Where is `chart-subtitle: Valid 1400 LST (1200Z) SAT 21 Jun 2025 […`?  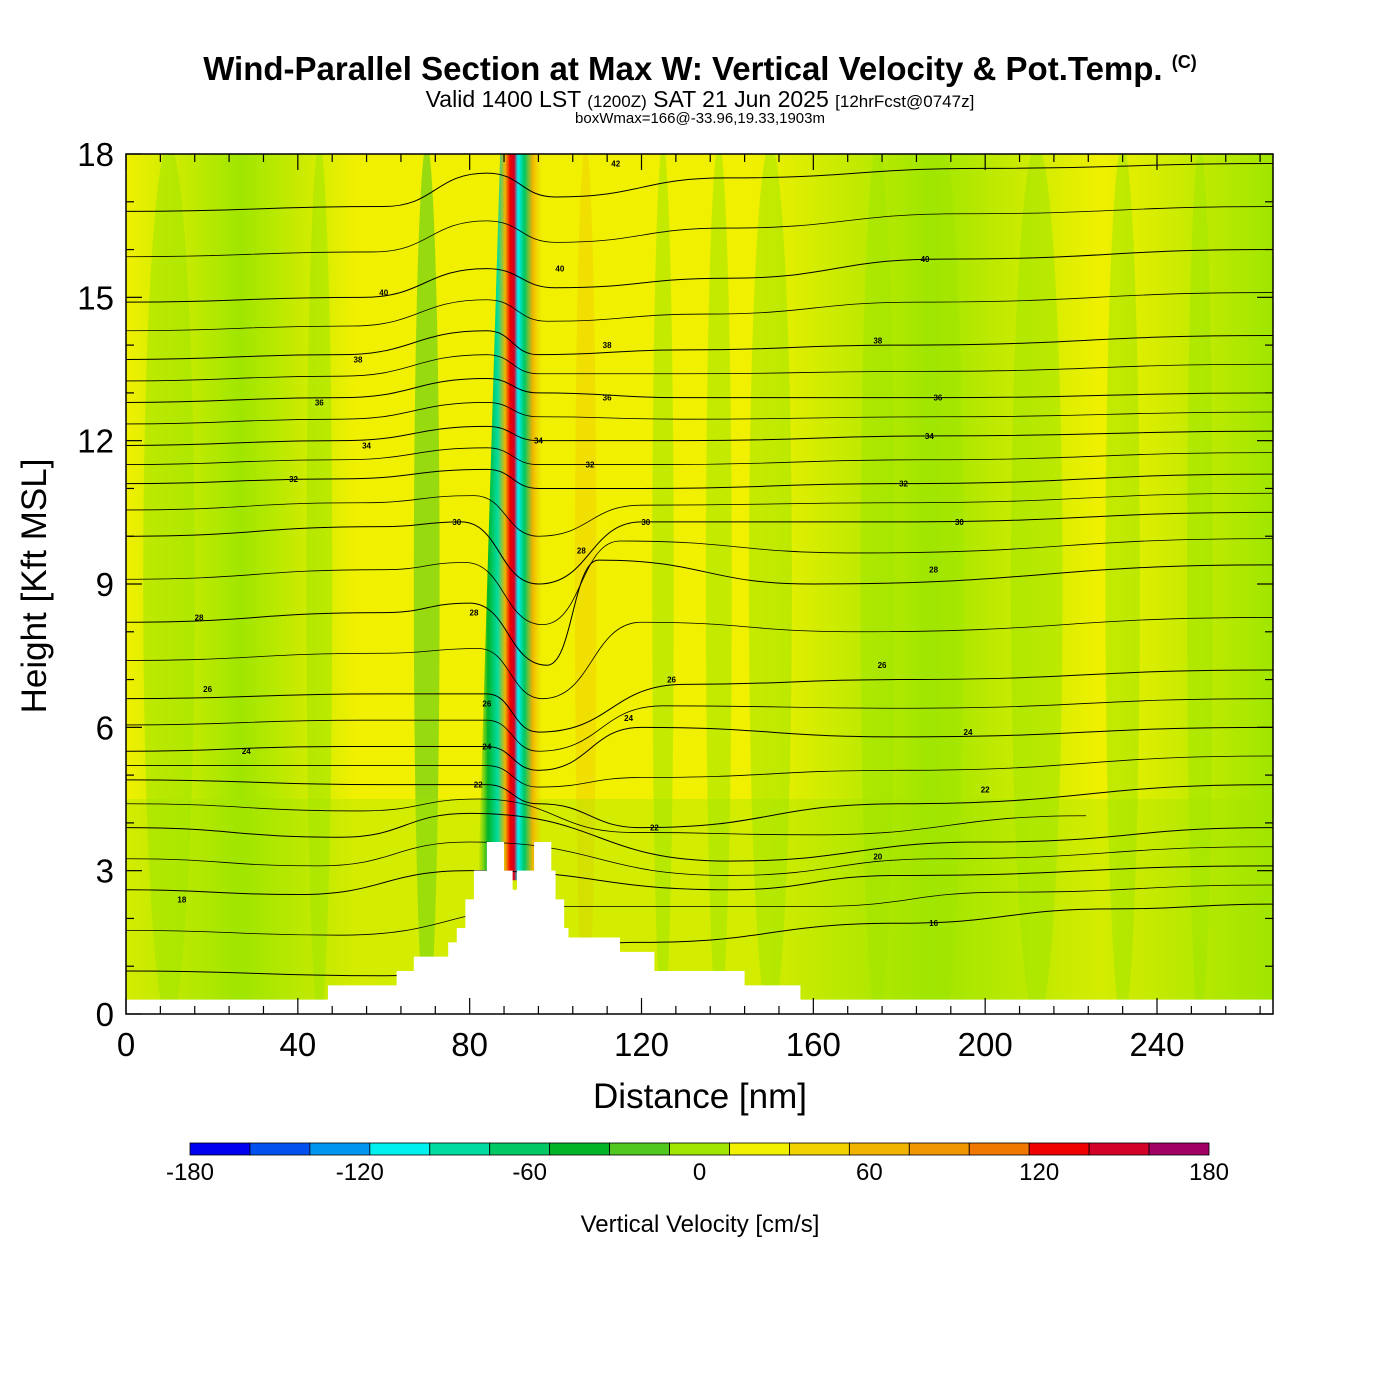 chart-subtitle: Valid 1400 LST (1200Z) SAT 21 Jun 2025 [… is located at coordinates (700, 99).